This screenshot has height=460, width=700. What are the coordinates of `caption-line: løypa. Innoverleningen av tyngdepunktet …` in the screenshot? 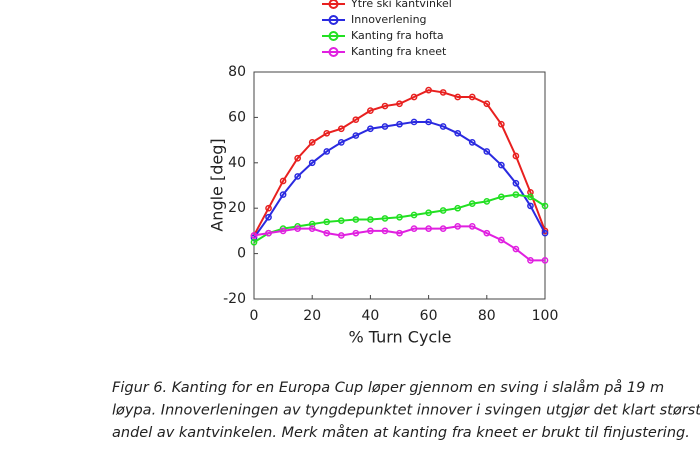 It's located at (406, 411).